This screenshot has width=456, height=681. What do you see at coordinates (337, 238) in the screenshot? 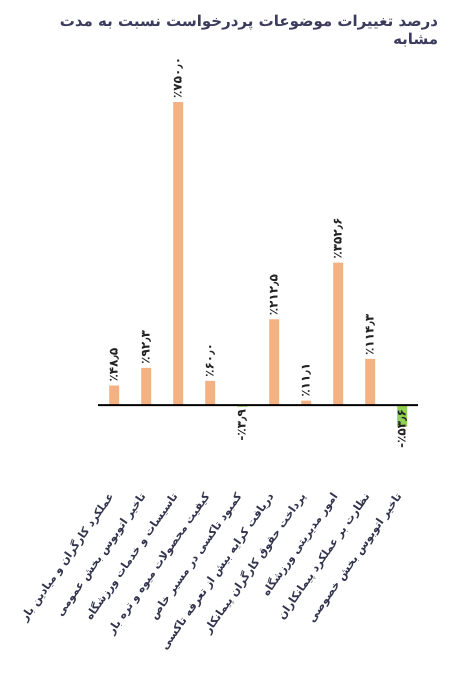
I see `data-label: ٪۳۵۲٫۶` at bounding box center [337, 238].